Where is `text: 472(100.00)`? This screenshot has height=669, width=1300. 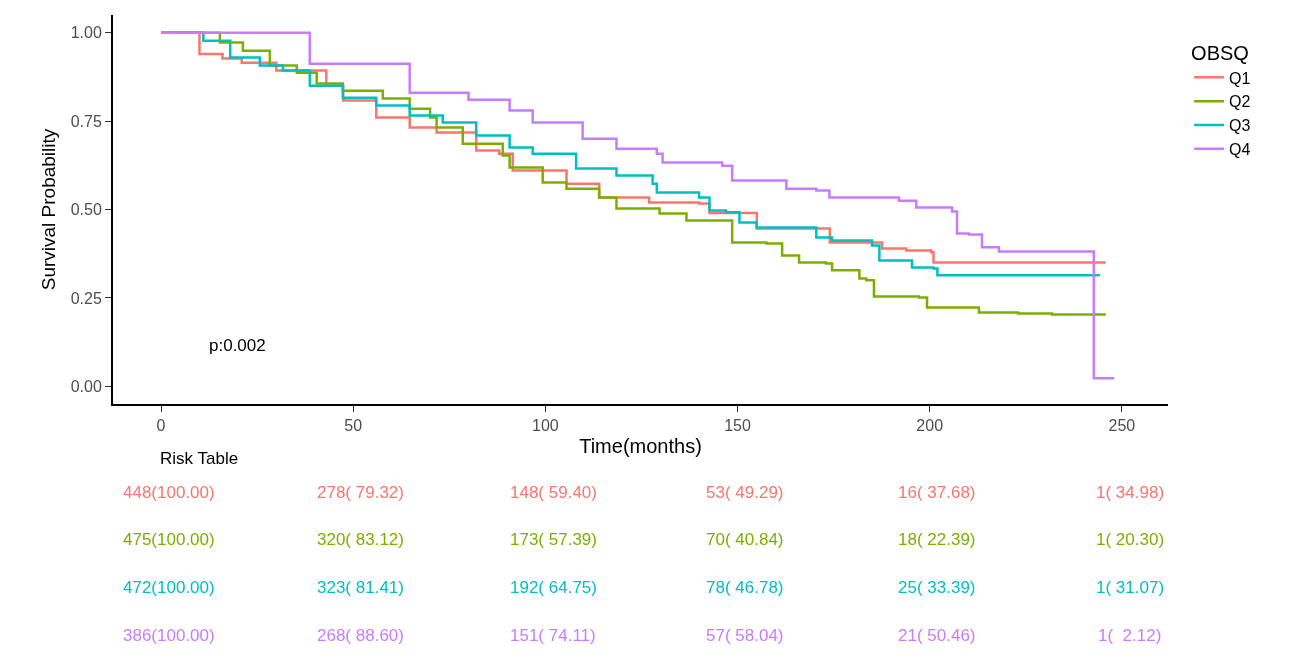
text: 472(100.00) is located at coordinates (169, 587).